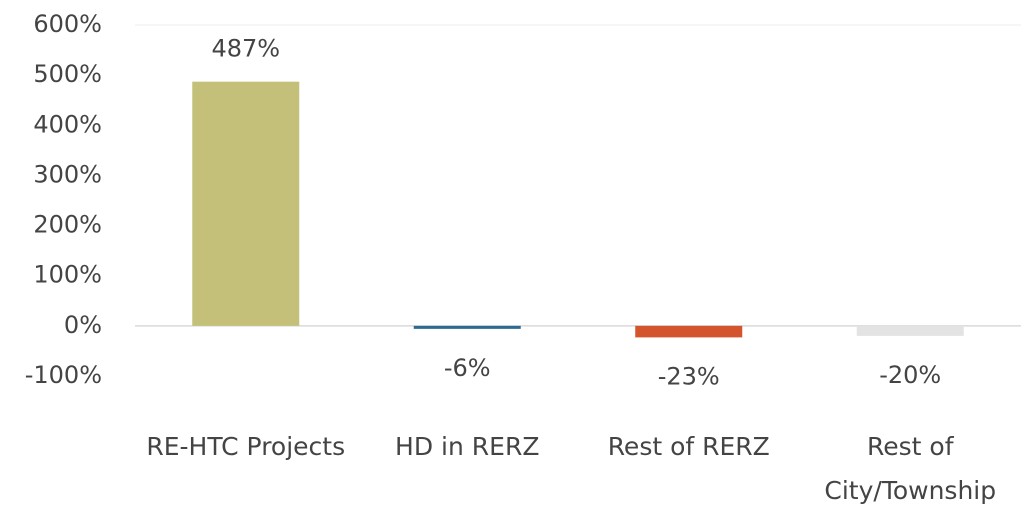 The image size is (1021, 508). What do you see at coordinates (67, 124) in the screenshot?
I see `y-tick-label: 400%` at bounding box center [67, 124].